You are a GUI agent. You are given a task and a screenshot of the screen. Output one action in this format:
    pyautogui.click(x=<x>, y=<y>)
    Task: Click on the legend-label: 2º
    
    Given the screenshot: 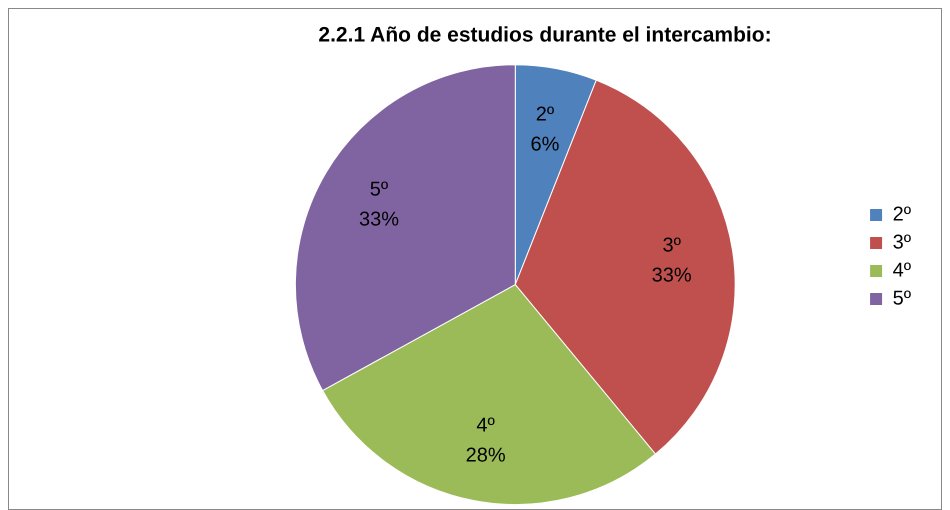 What is the action you would take?
    pyautogui.click(x=902, y=215)
    